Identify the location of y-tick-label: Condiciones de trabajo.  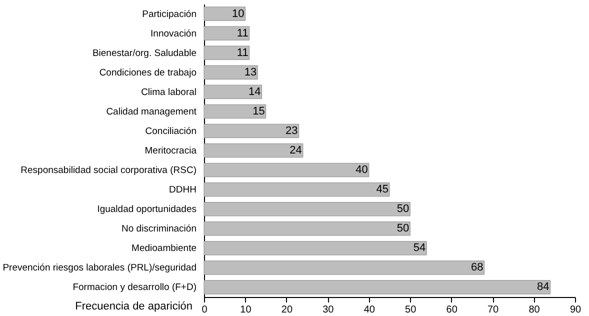
(147, 72).